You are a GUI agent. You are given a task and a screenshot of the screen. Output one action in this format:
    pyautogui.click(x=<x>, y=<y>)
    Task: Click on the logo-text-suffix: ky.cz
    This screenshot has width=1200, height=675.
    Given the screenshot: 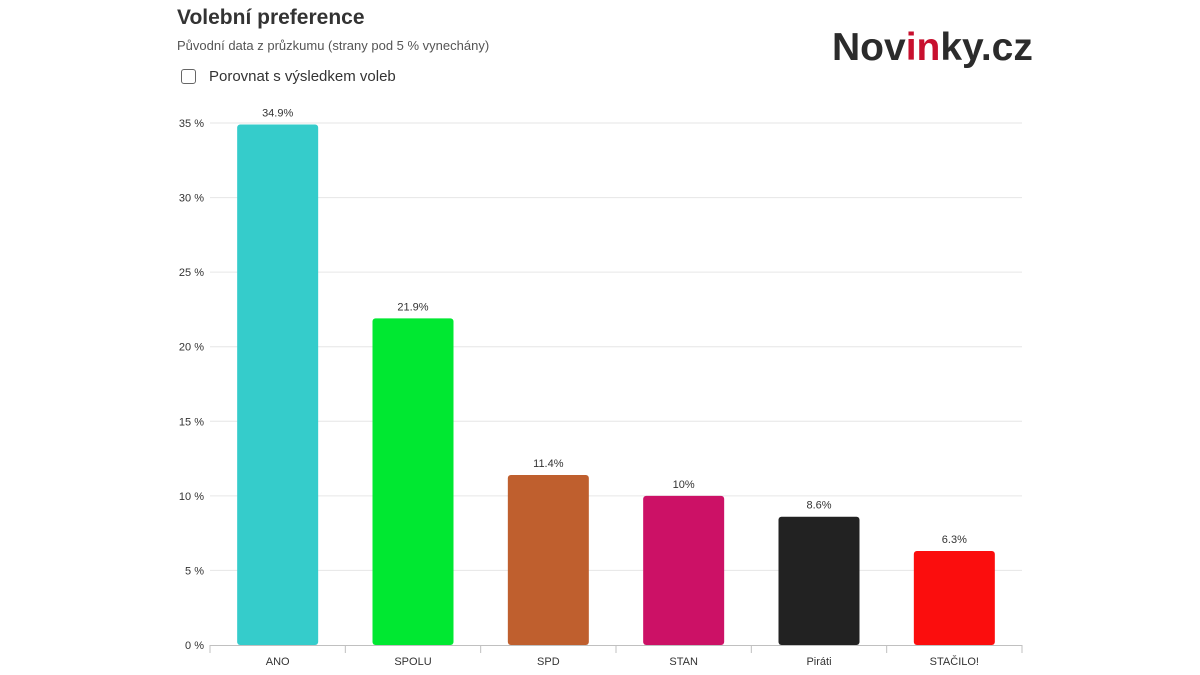 What is the action you would take?
    pyautogui.click(x=986, y=47)
    